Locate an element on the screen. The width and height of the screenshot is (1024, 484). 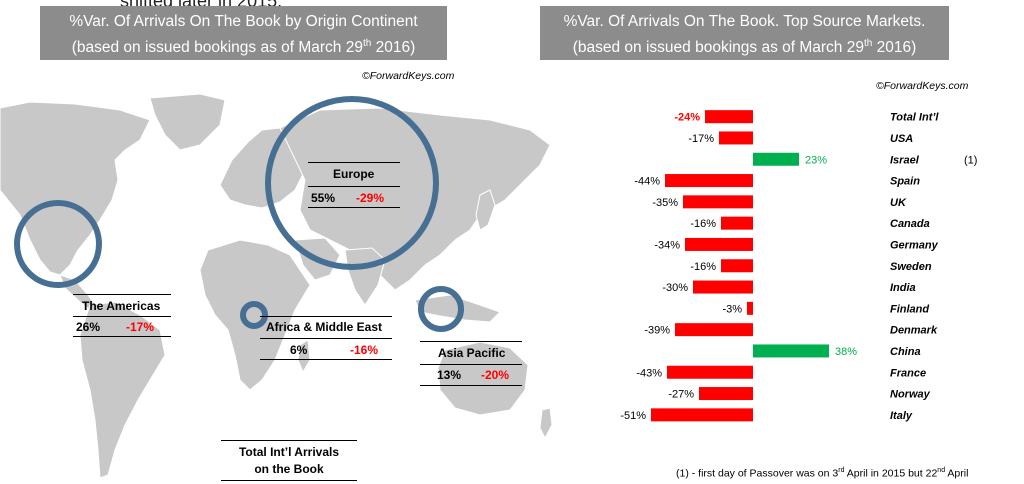
total-arrivals-label: Total Int’l Arrivals on the Book is located at coordinates (289, 460).